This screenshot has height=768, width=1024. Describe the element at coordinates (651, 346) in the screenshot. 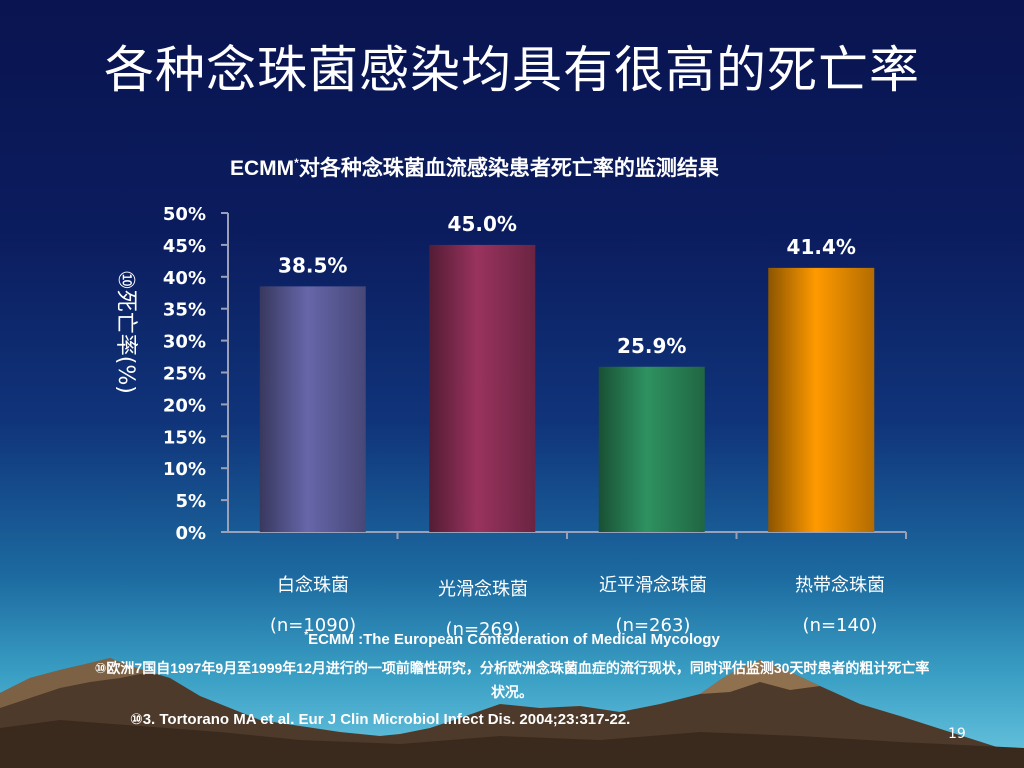

I see `bar-value-label: 25.9%` at that location.